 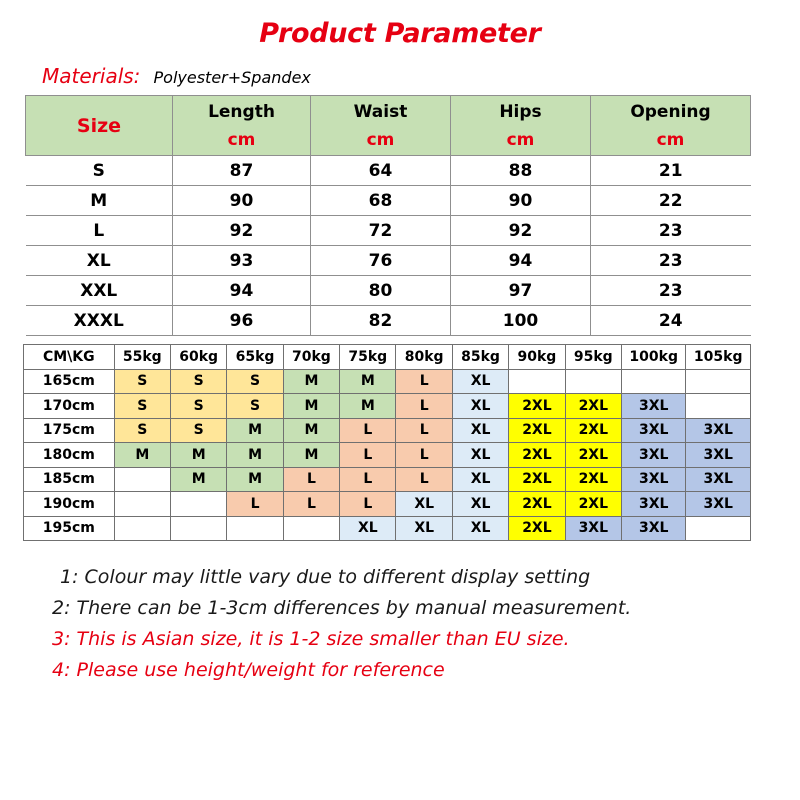 I want to click on measurement-cell: 96, so click(x=241, y=320).